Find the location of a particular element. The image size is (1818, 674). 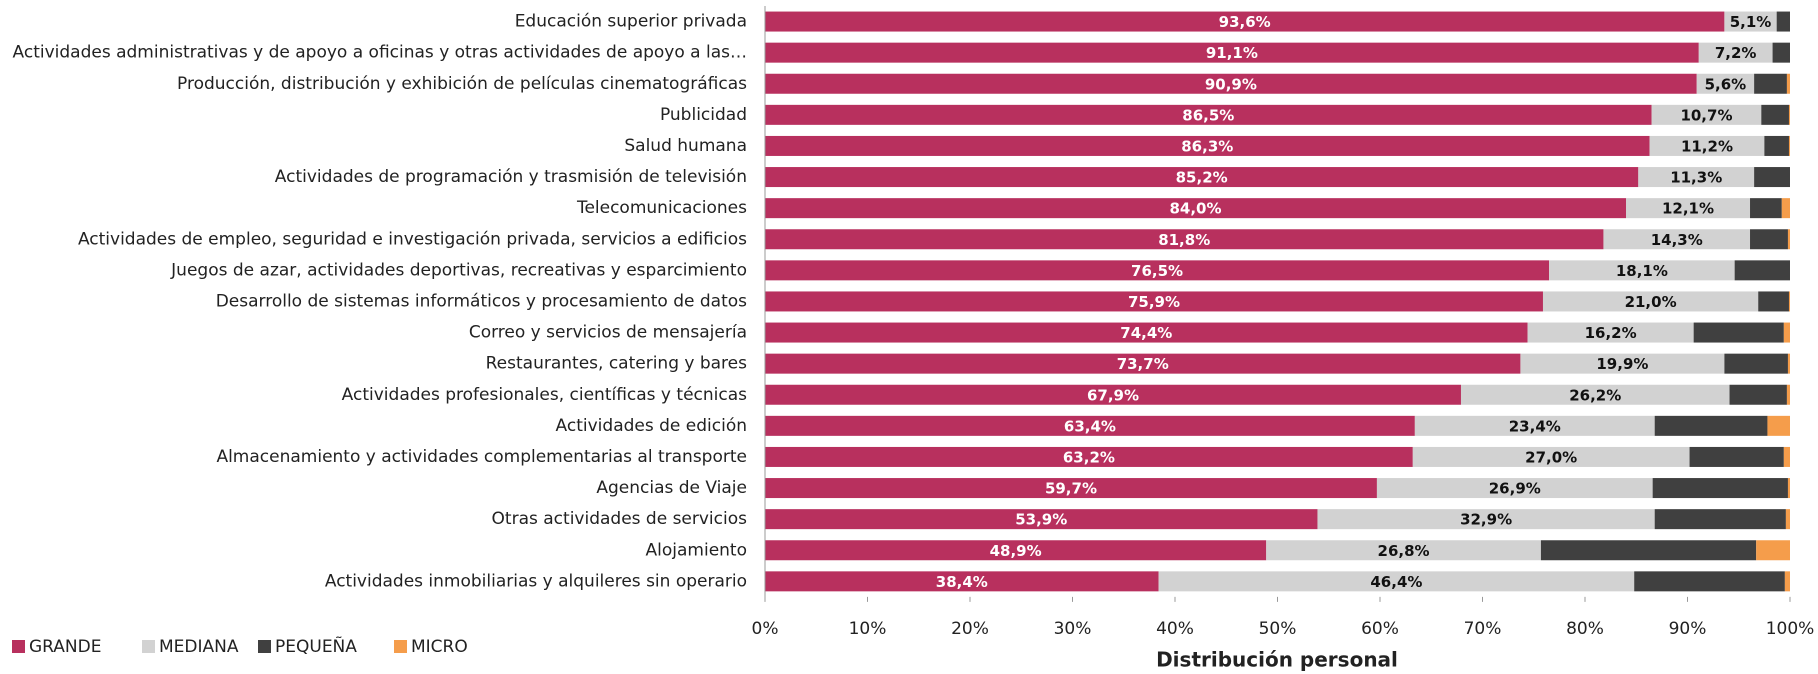

value-label: 86,3% is located at coordinates (1207, 146).